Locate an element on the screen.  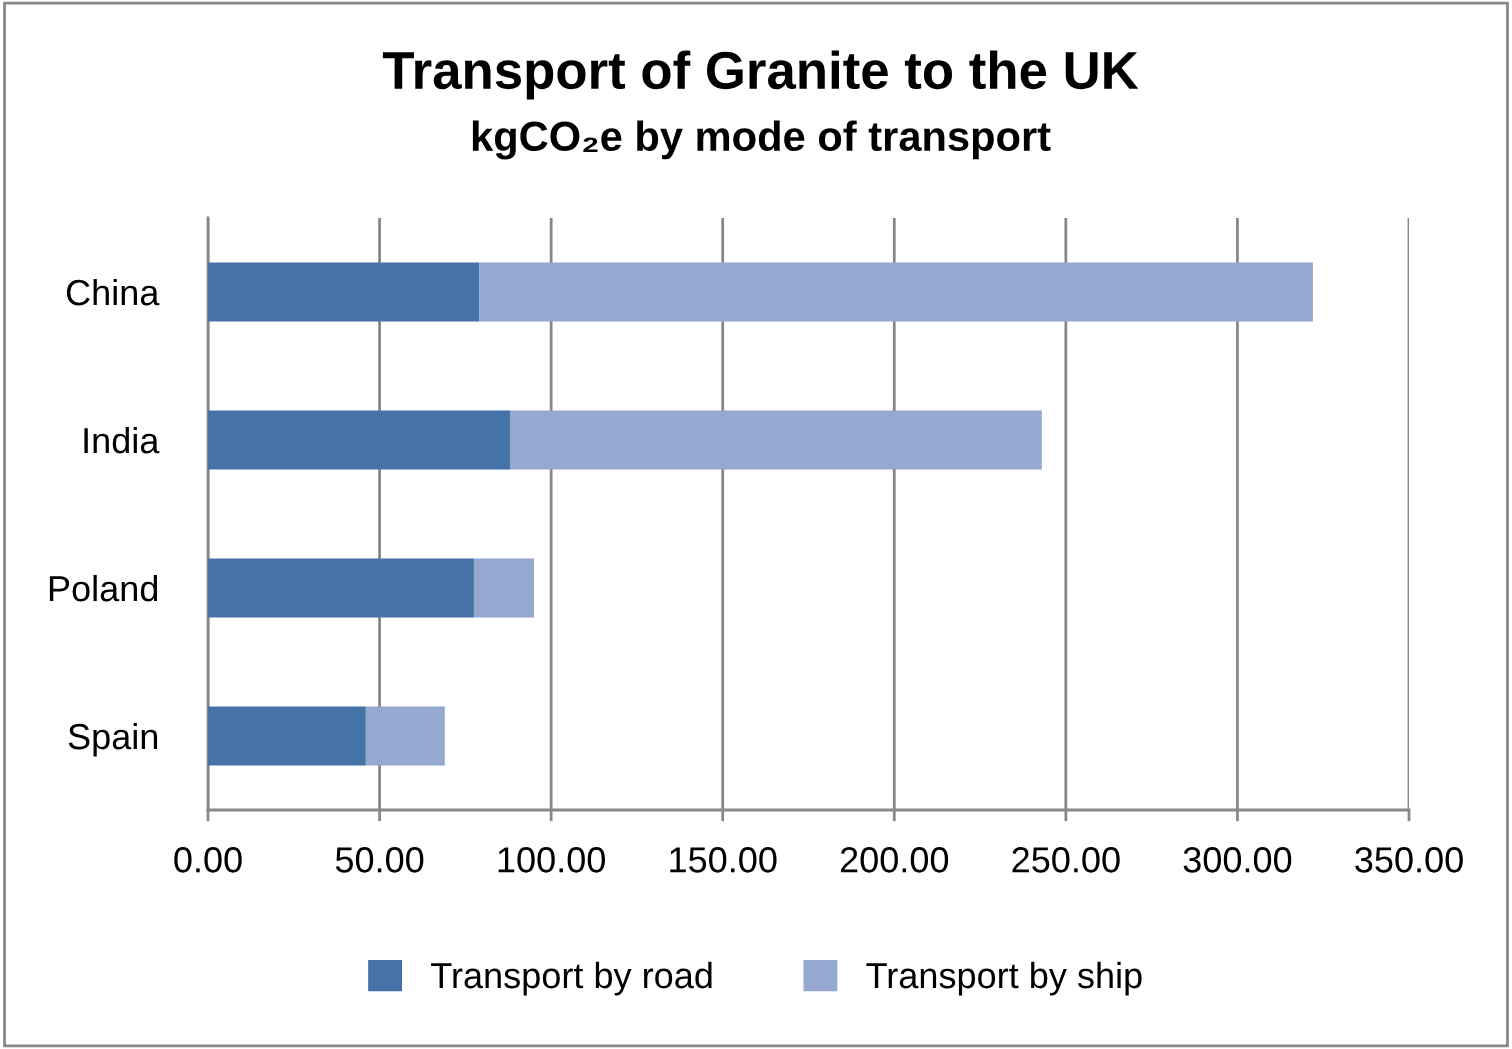
y-tick-label: Spain is located at coordinates (113, 739).